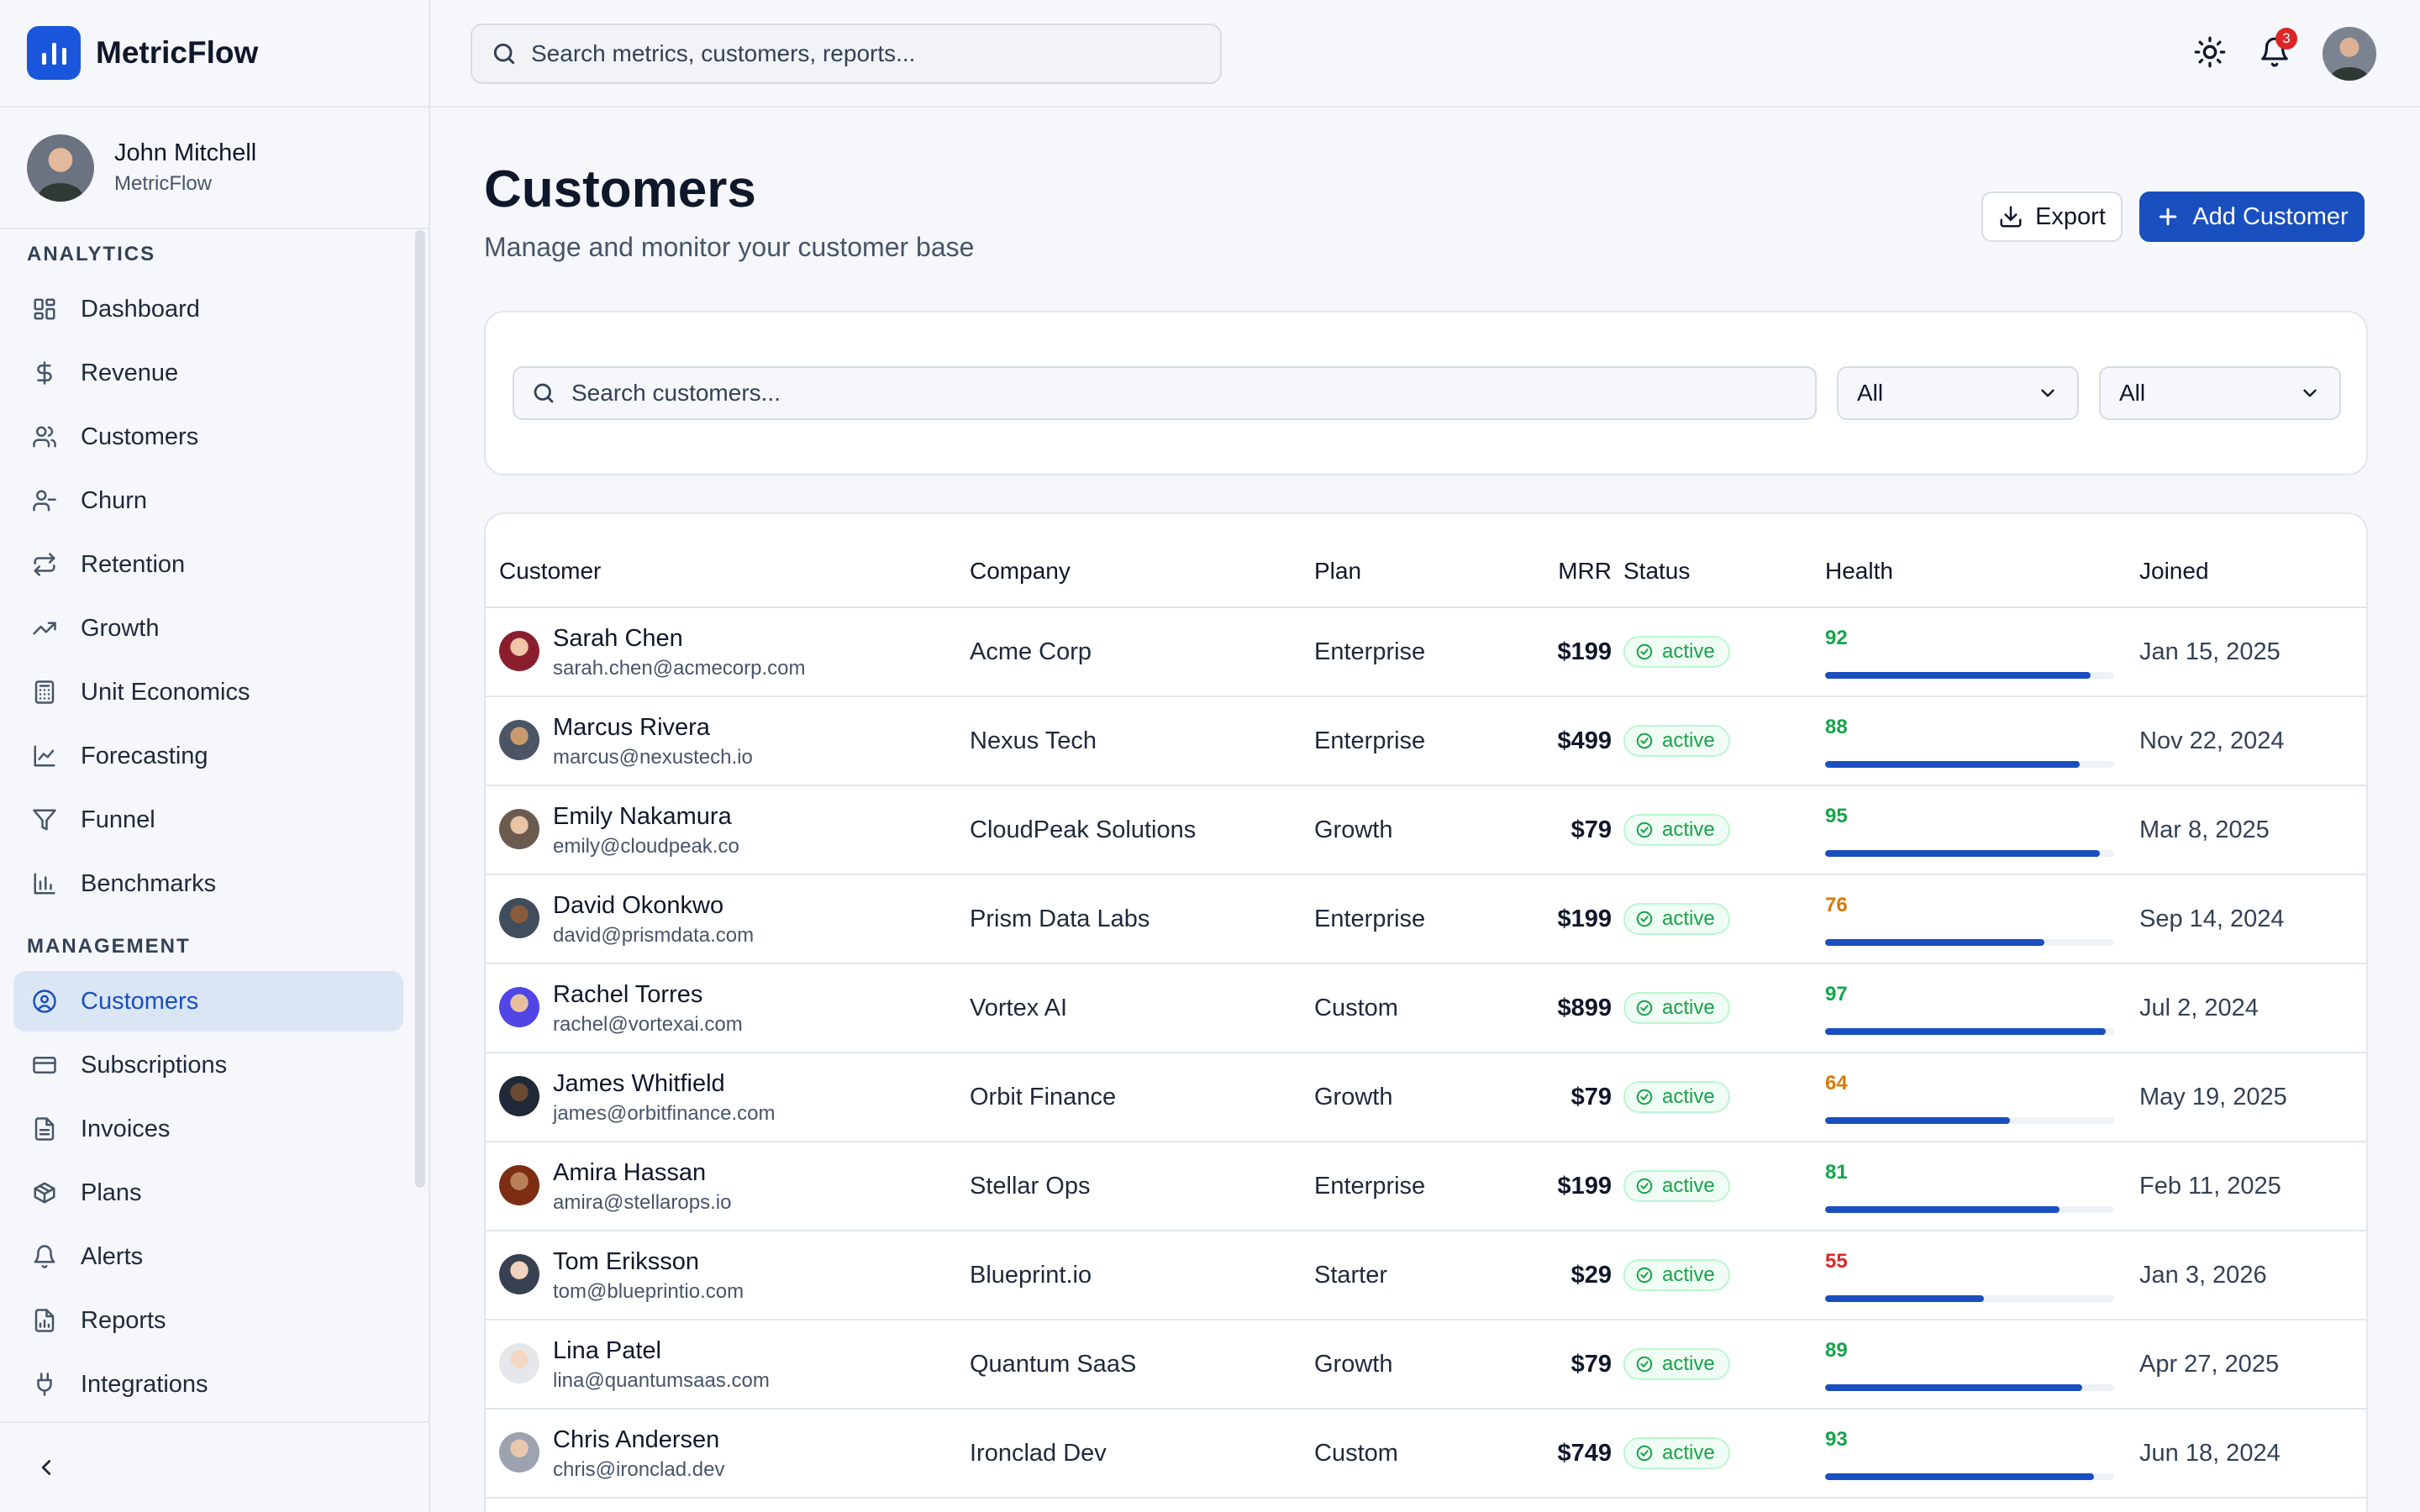 The width and height of the screenshot is (2420, 1512). I want to click on sidebar-item-plans: Plans, so click(208, 1193).